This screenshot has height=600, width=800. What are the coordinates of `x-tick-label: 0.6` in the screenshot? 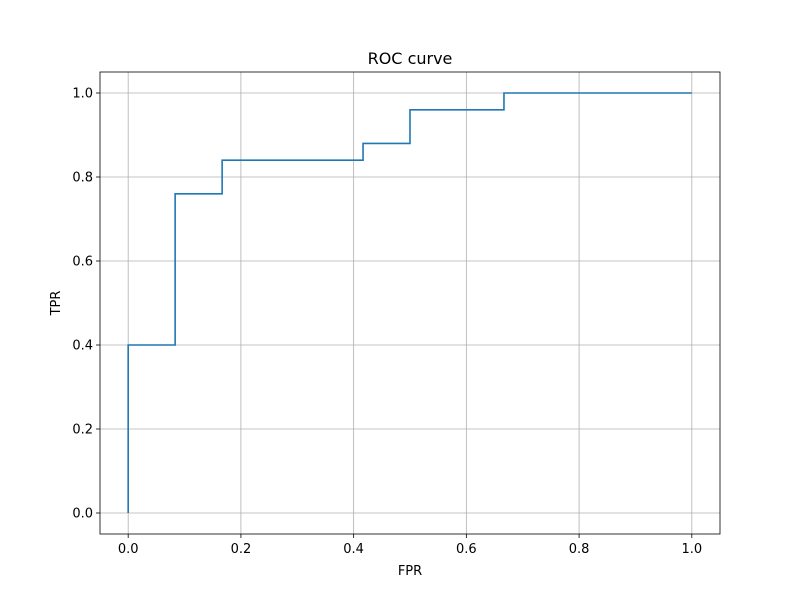 It's located at (466, 549).